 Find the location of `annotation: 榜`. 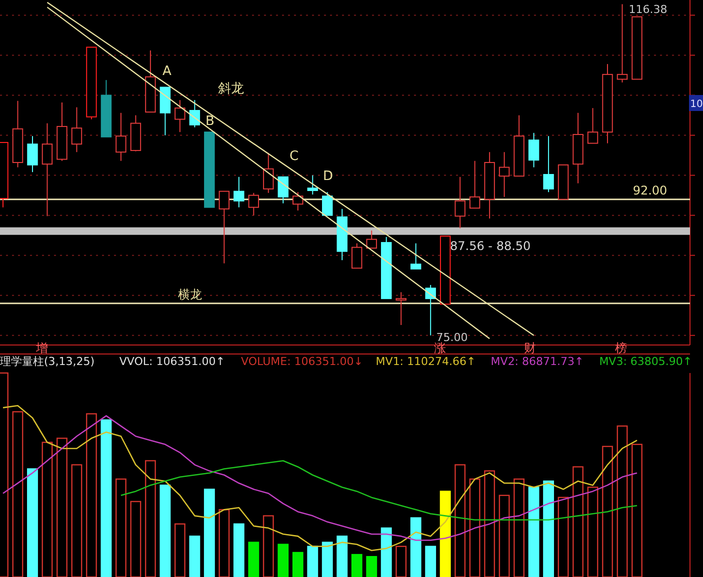

annotation: 榜 is located at coordinates (621, 348).